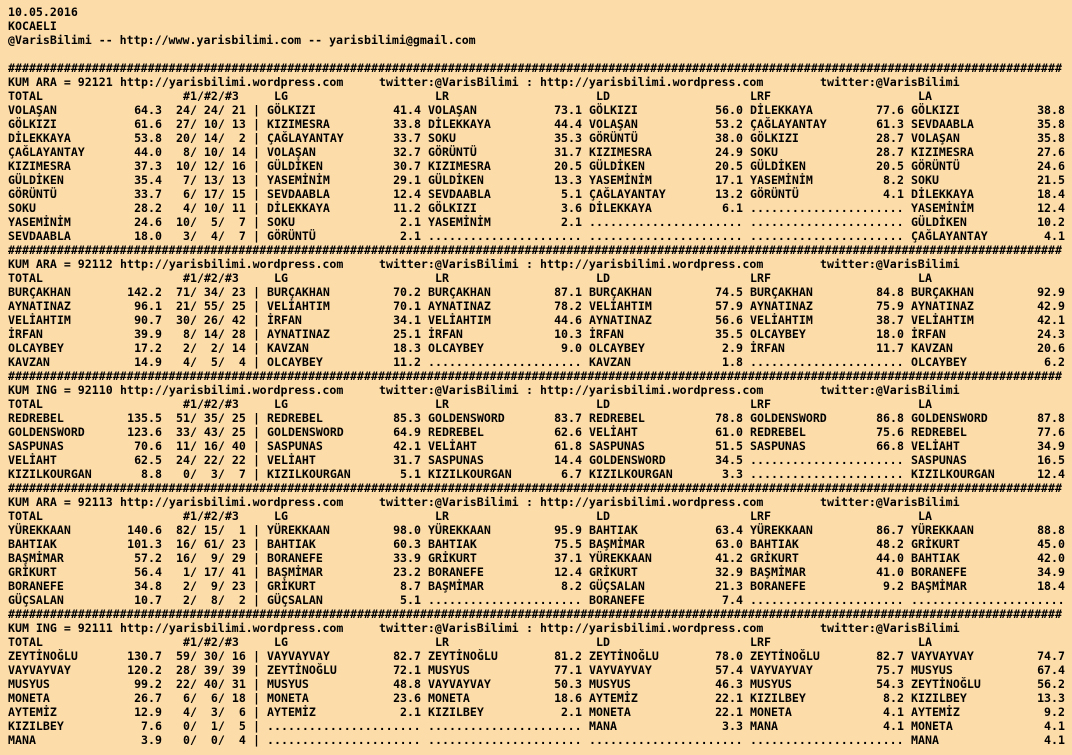 The width and height of the screenshot is (1072, 755). What do you see at coordinates (148, 572) in the screenshot?
I see `total-score: 56.4` at bounding box center [148, 572].